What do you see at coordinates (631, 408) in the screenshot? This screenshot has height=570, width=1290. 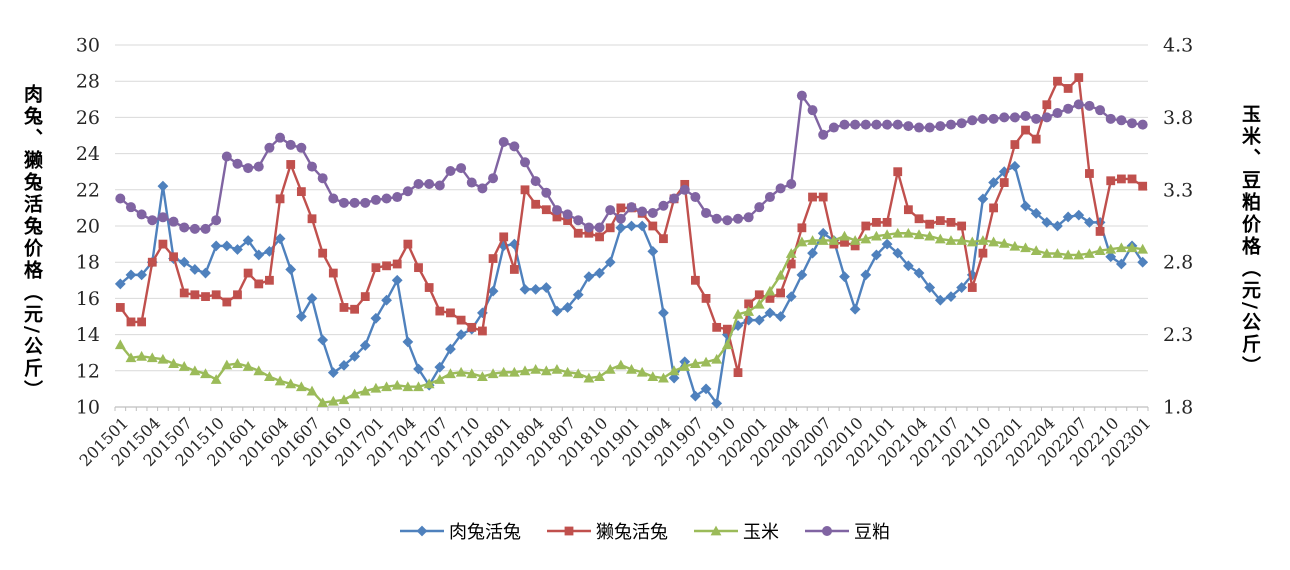 I see `x-axis` at bounding box center [631, 408].